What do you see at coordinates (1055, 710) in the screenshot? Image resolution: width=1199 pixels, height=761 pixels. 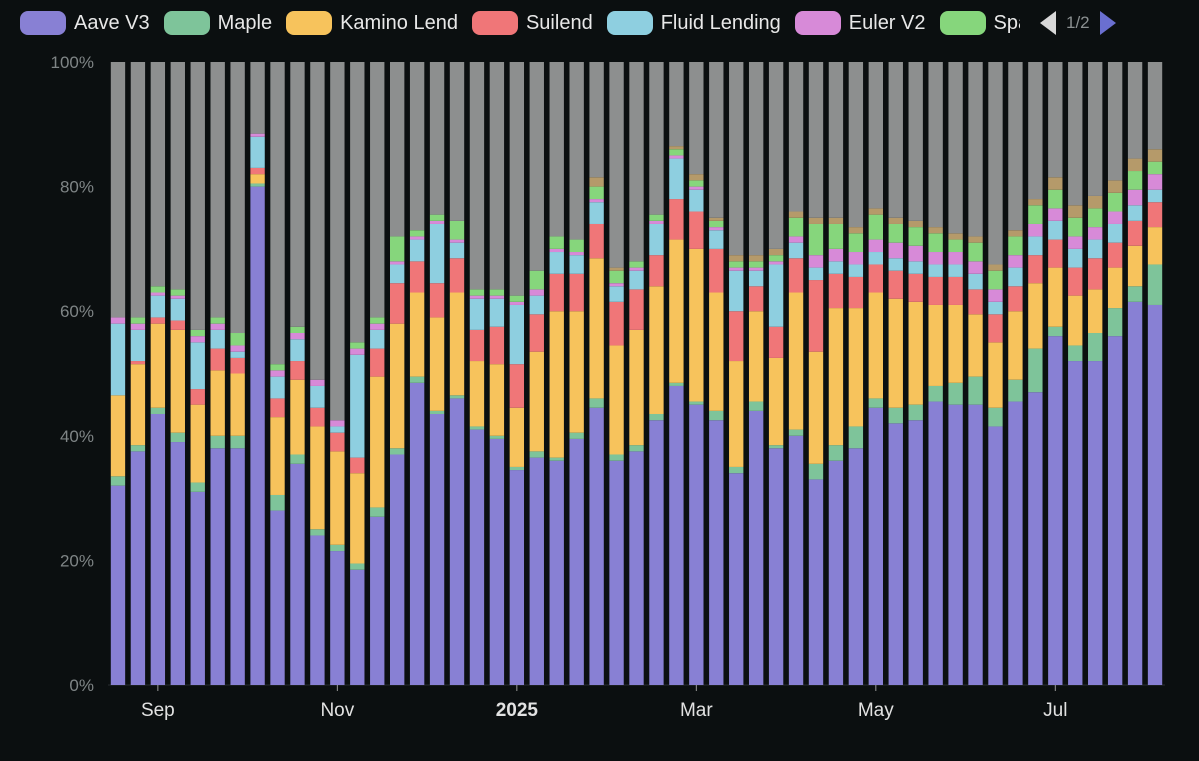 I see `x-tick-label: Jul` at bounding box center [1055, 710].